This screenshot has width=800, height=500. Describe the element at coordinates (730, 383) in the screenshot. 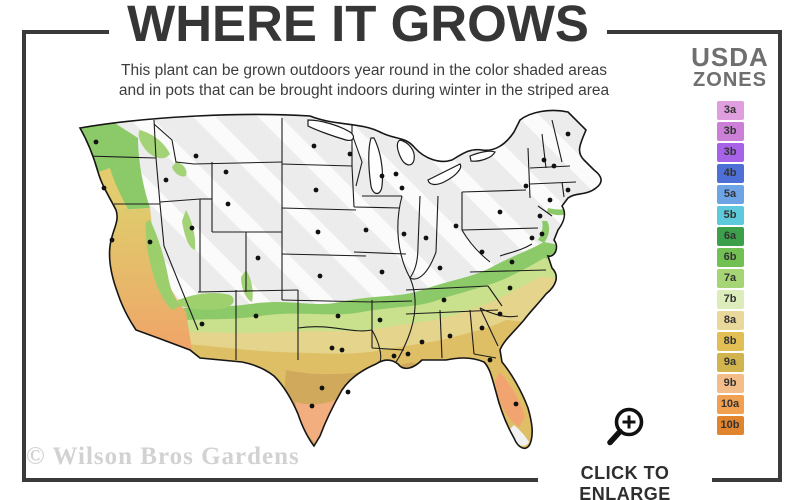

I see `zone-chip-9b: 9b` at that location.